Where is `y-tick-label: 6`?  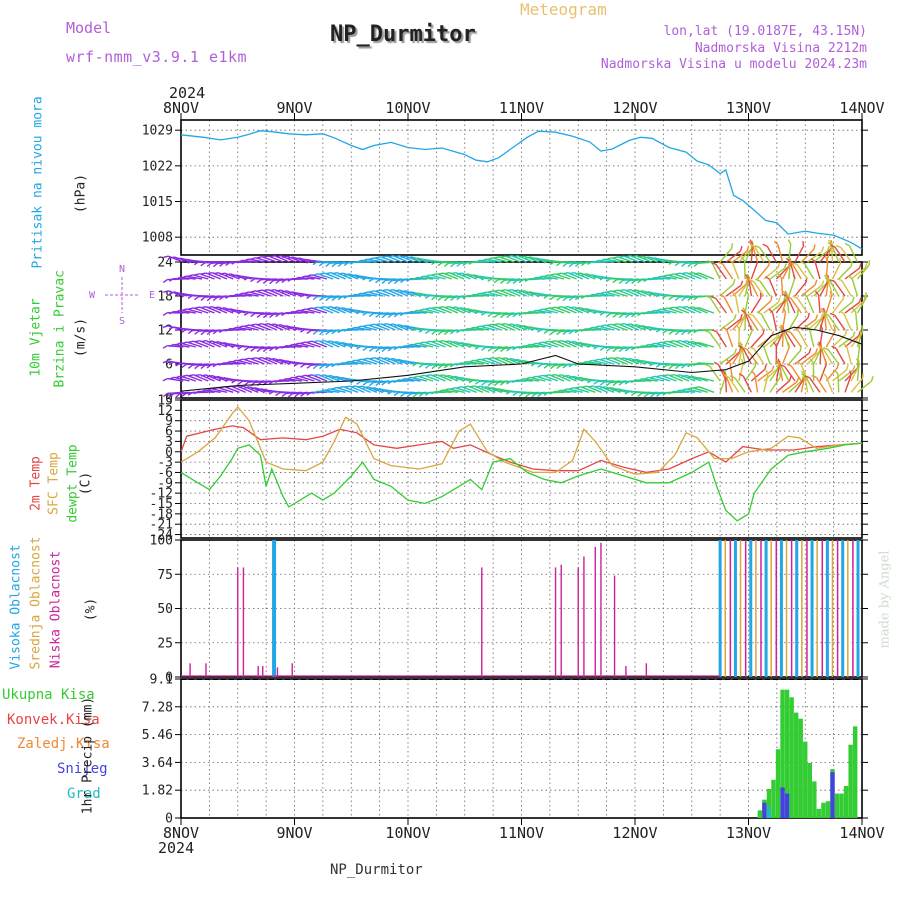
y-tick-label: 6 is located at coordinates (169, 432).